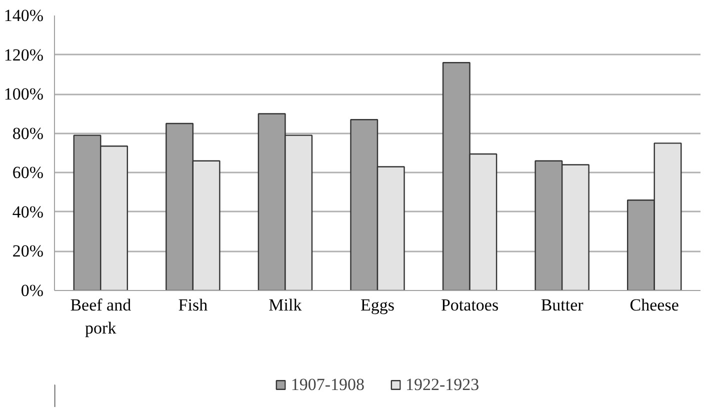 The image size is (710, 417). I want to click on x-tick-label: Beef and pork, so click(101, 317).